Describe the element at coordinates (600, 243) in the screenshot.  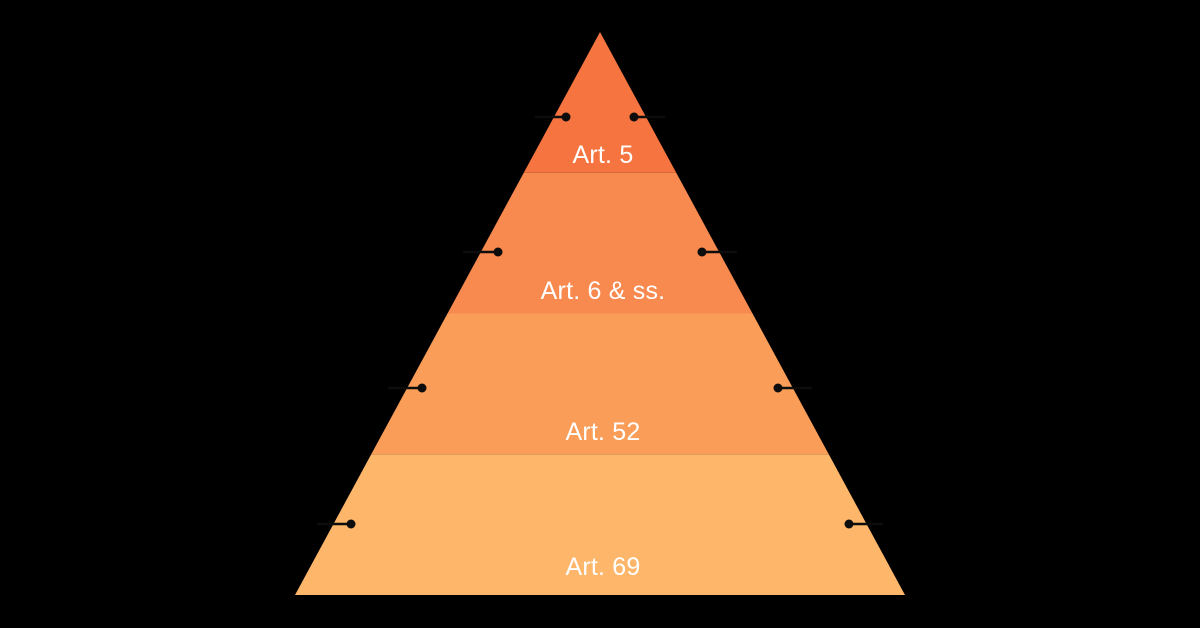
I see `pyramid-level-2-shape` at that location.